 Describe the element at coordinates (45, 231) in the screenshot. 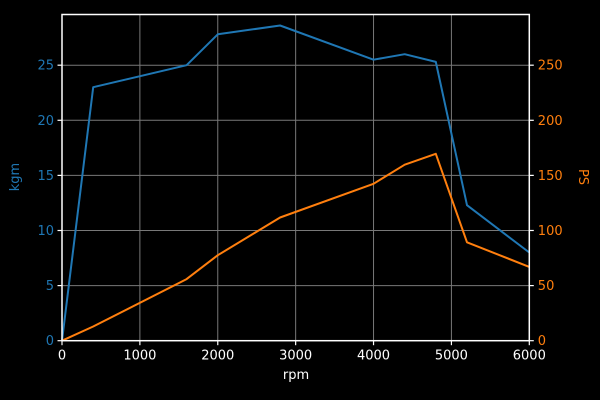

I see `left-y-tick-label: 10` at that location.